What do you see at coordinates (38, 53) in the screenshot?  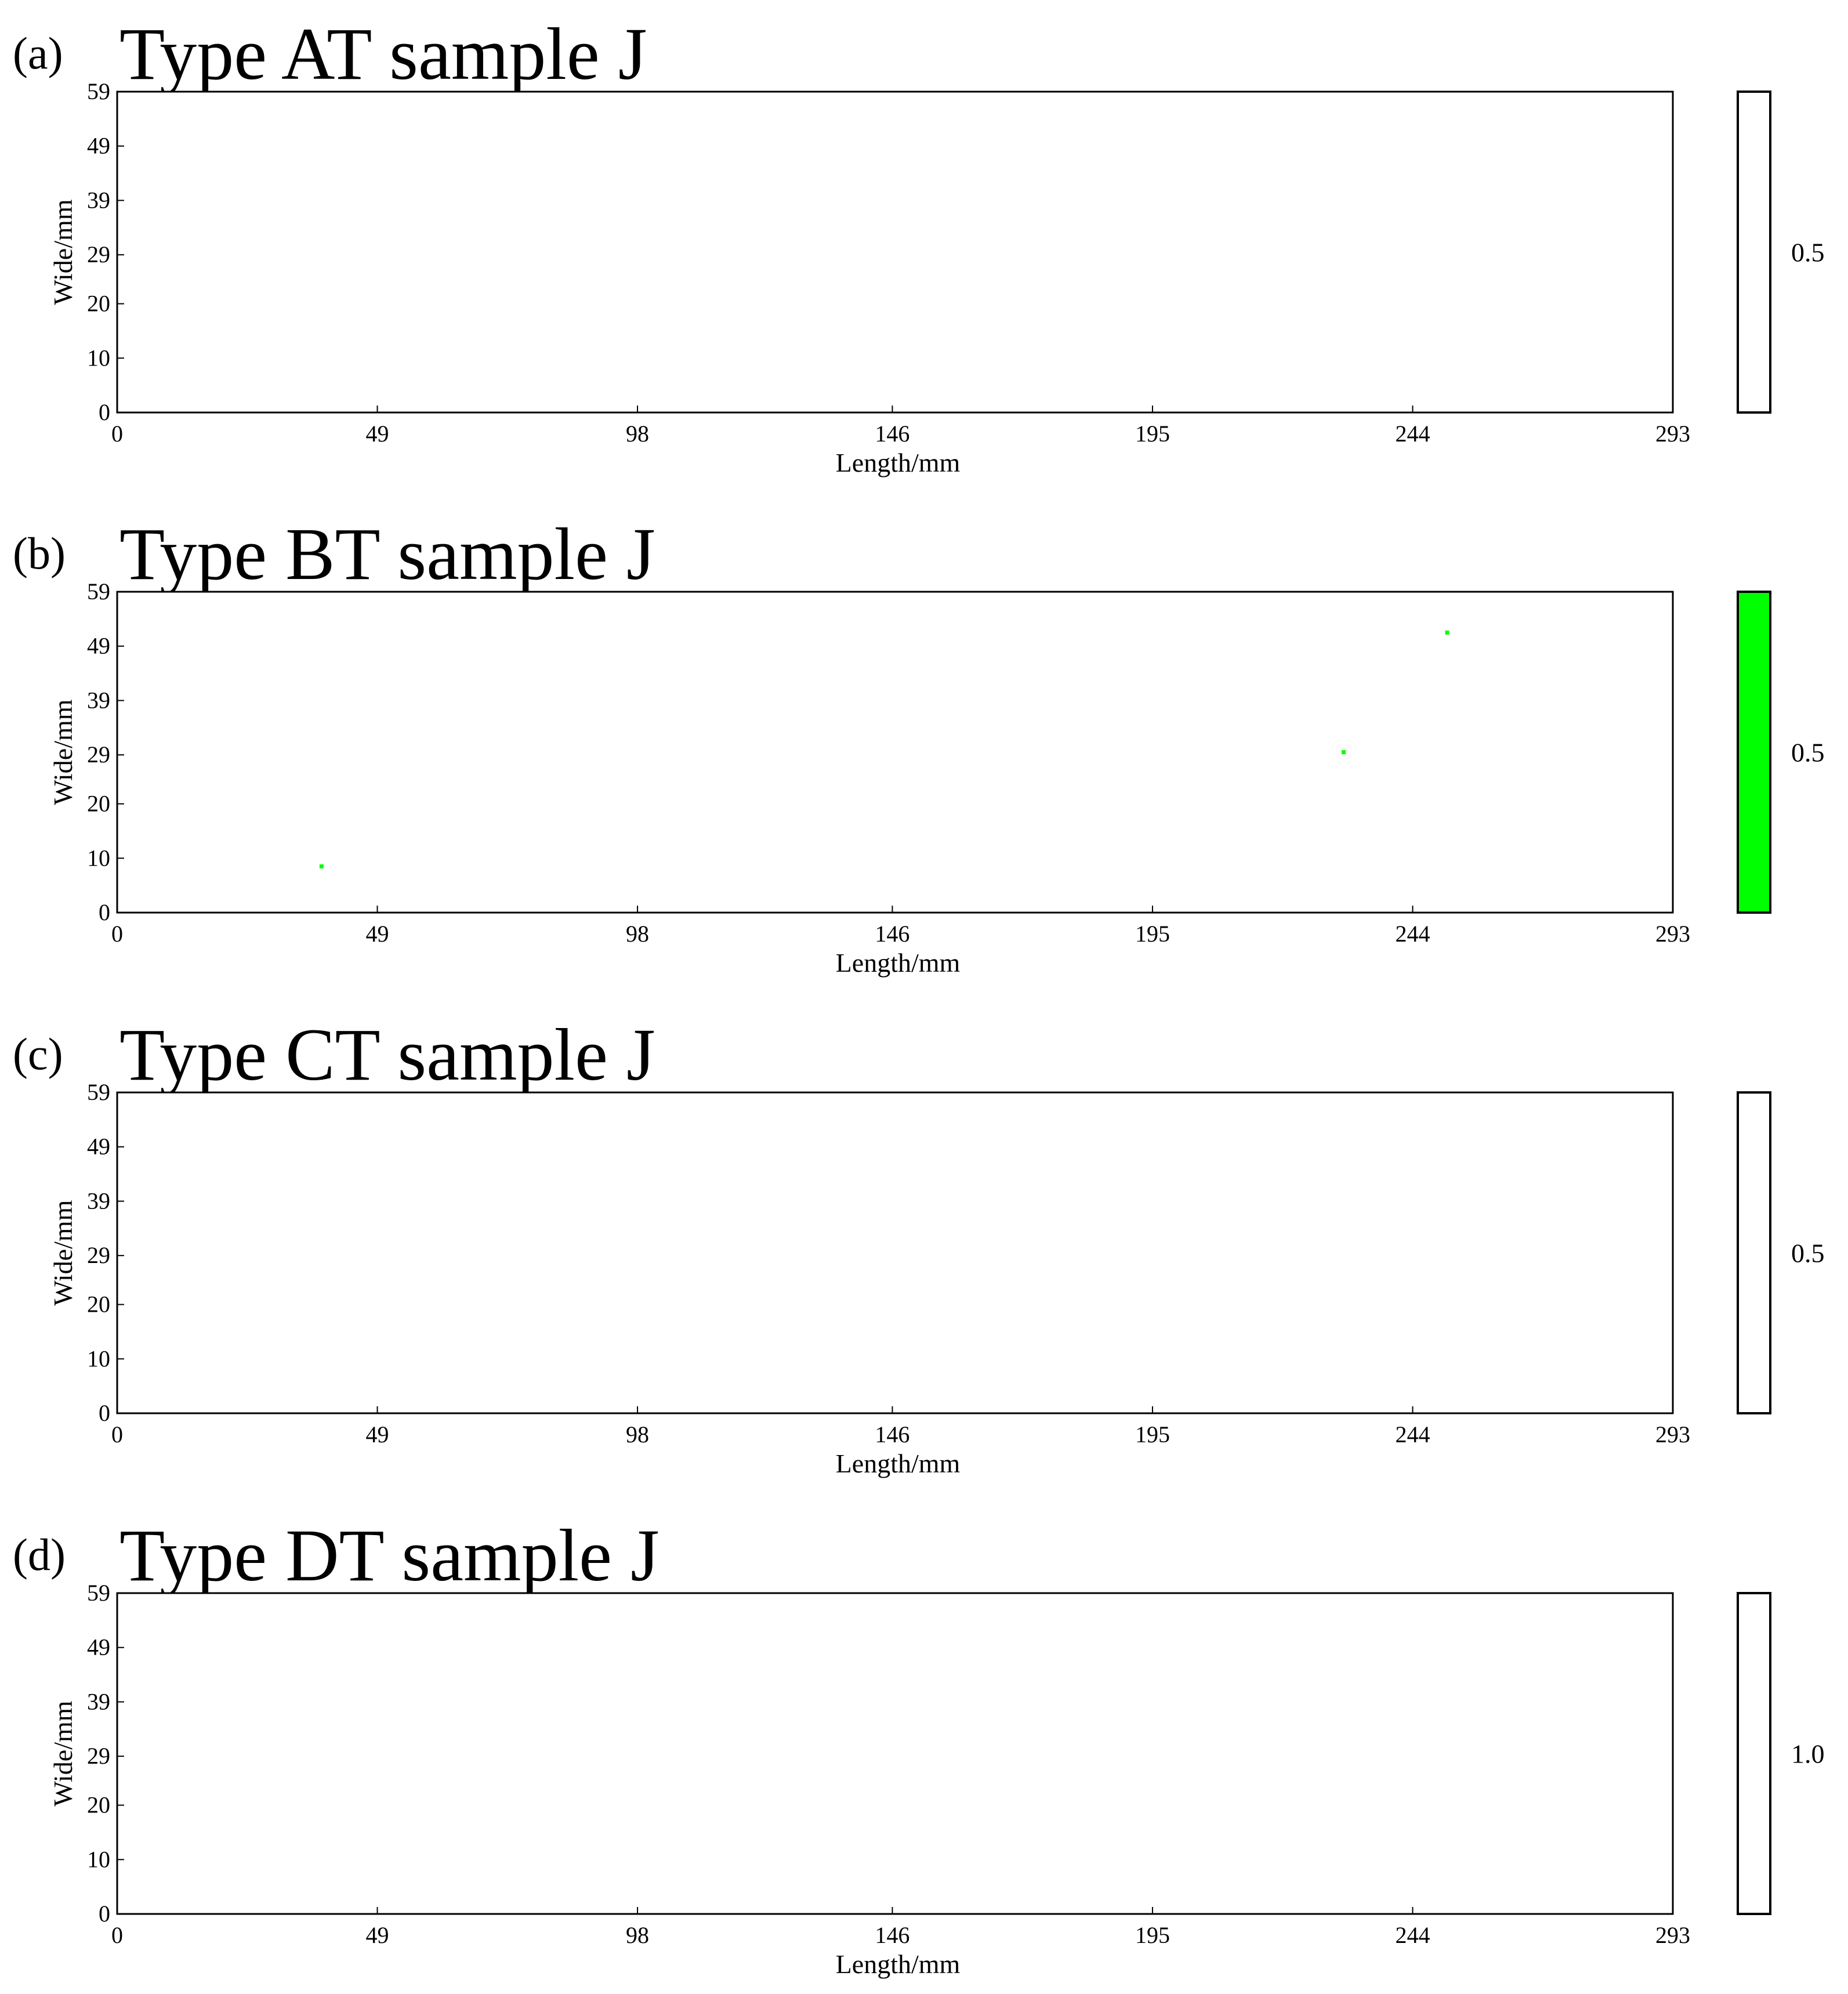 I see `panel-label: (a)` at bounding box center [38, 53].